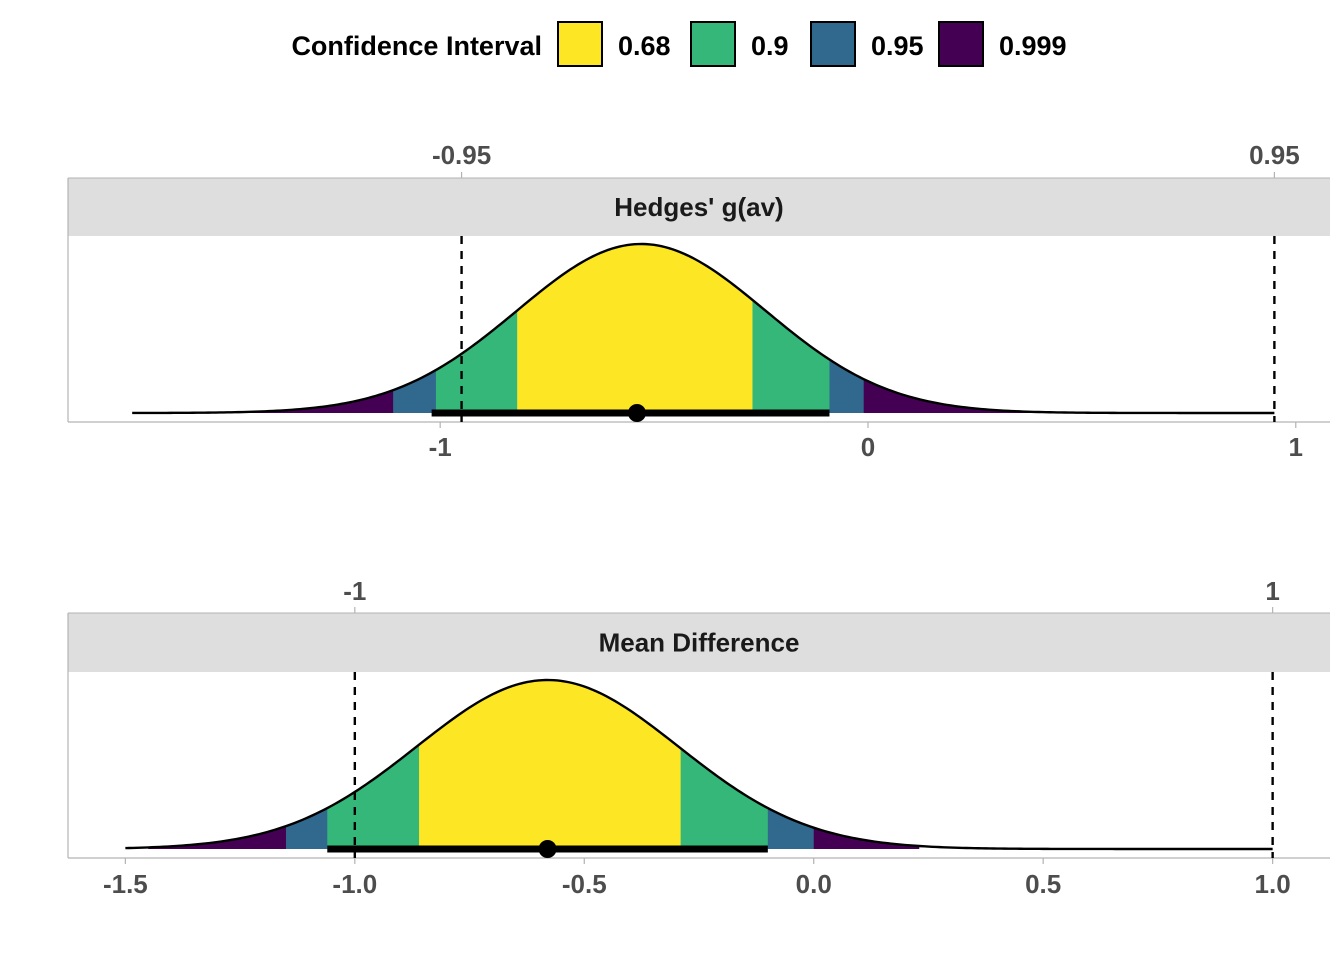 The image size is (1344, 960). I want to click on strip-label: Hedges' g(av), so click(698, 207).